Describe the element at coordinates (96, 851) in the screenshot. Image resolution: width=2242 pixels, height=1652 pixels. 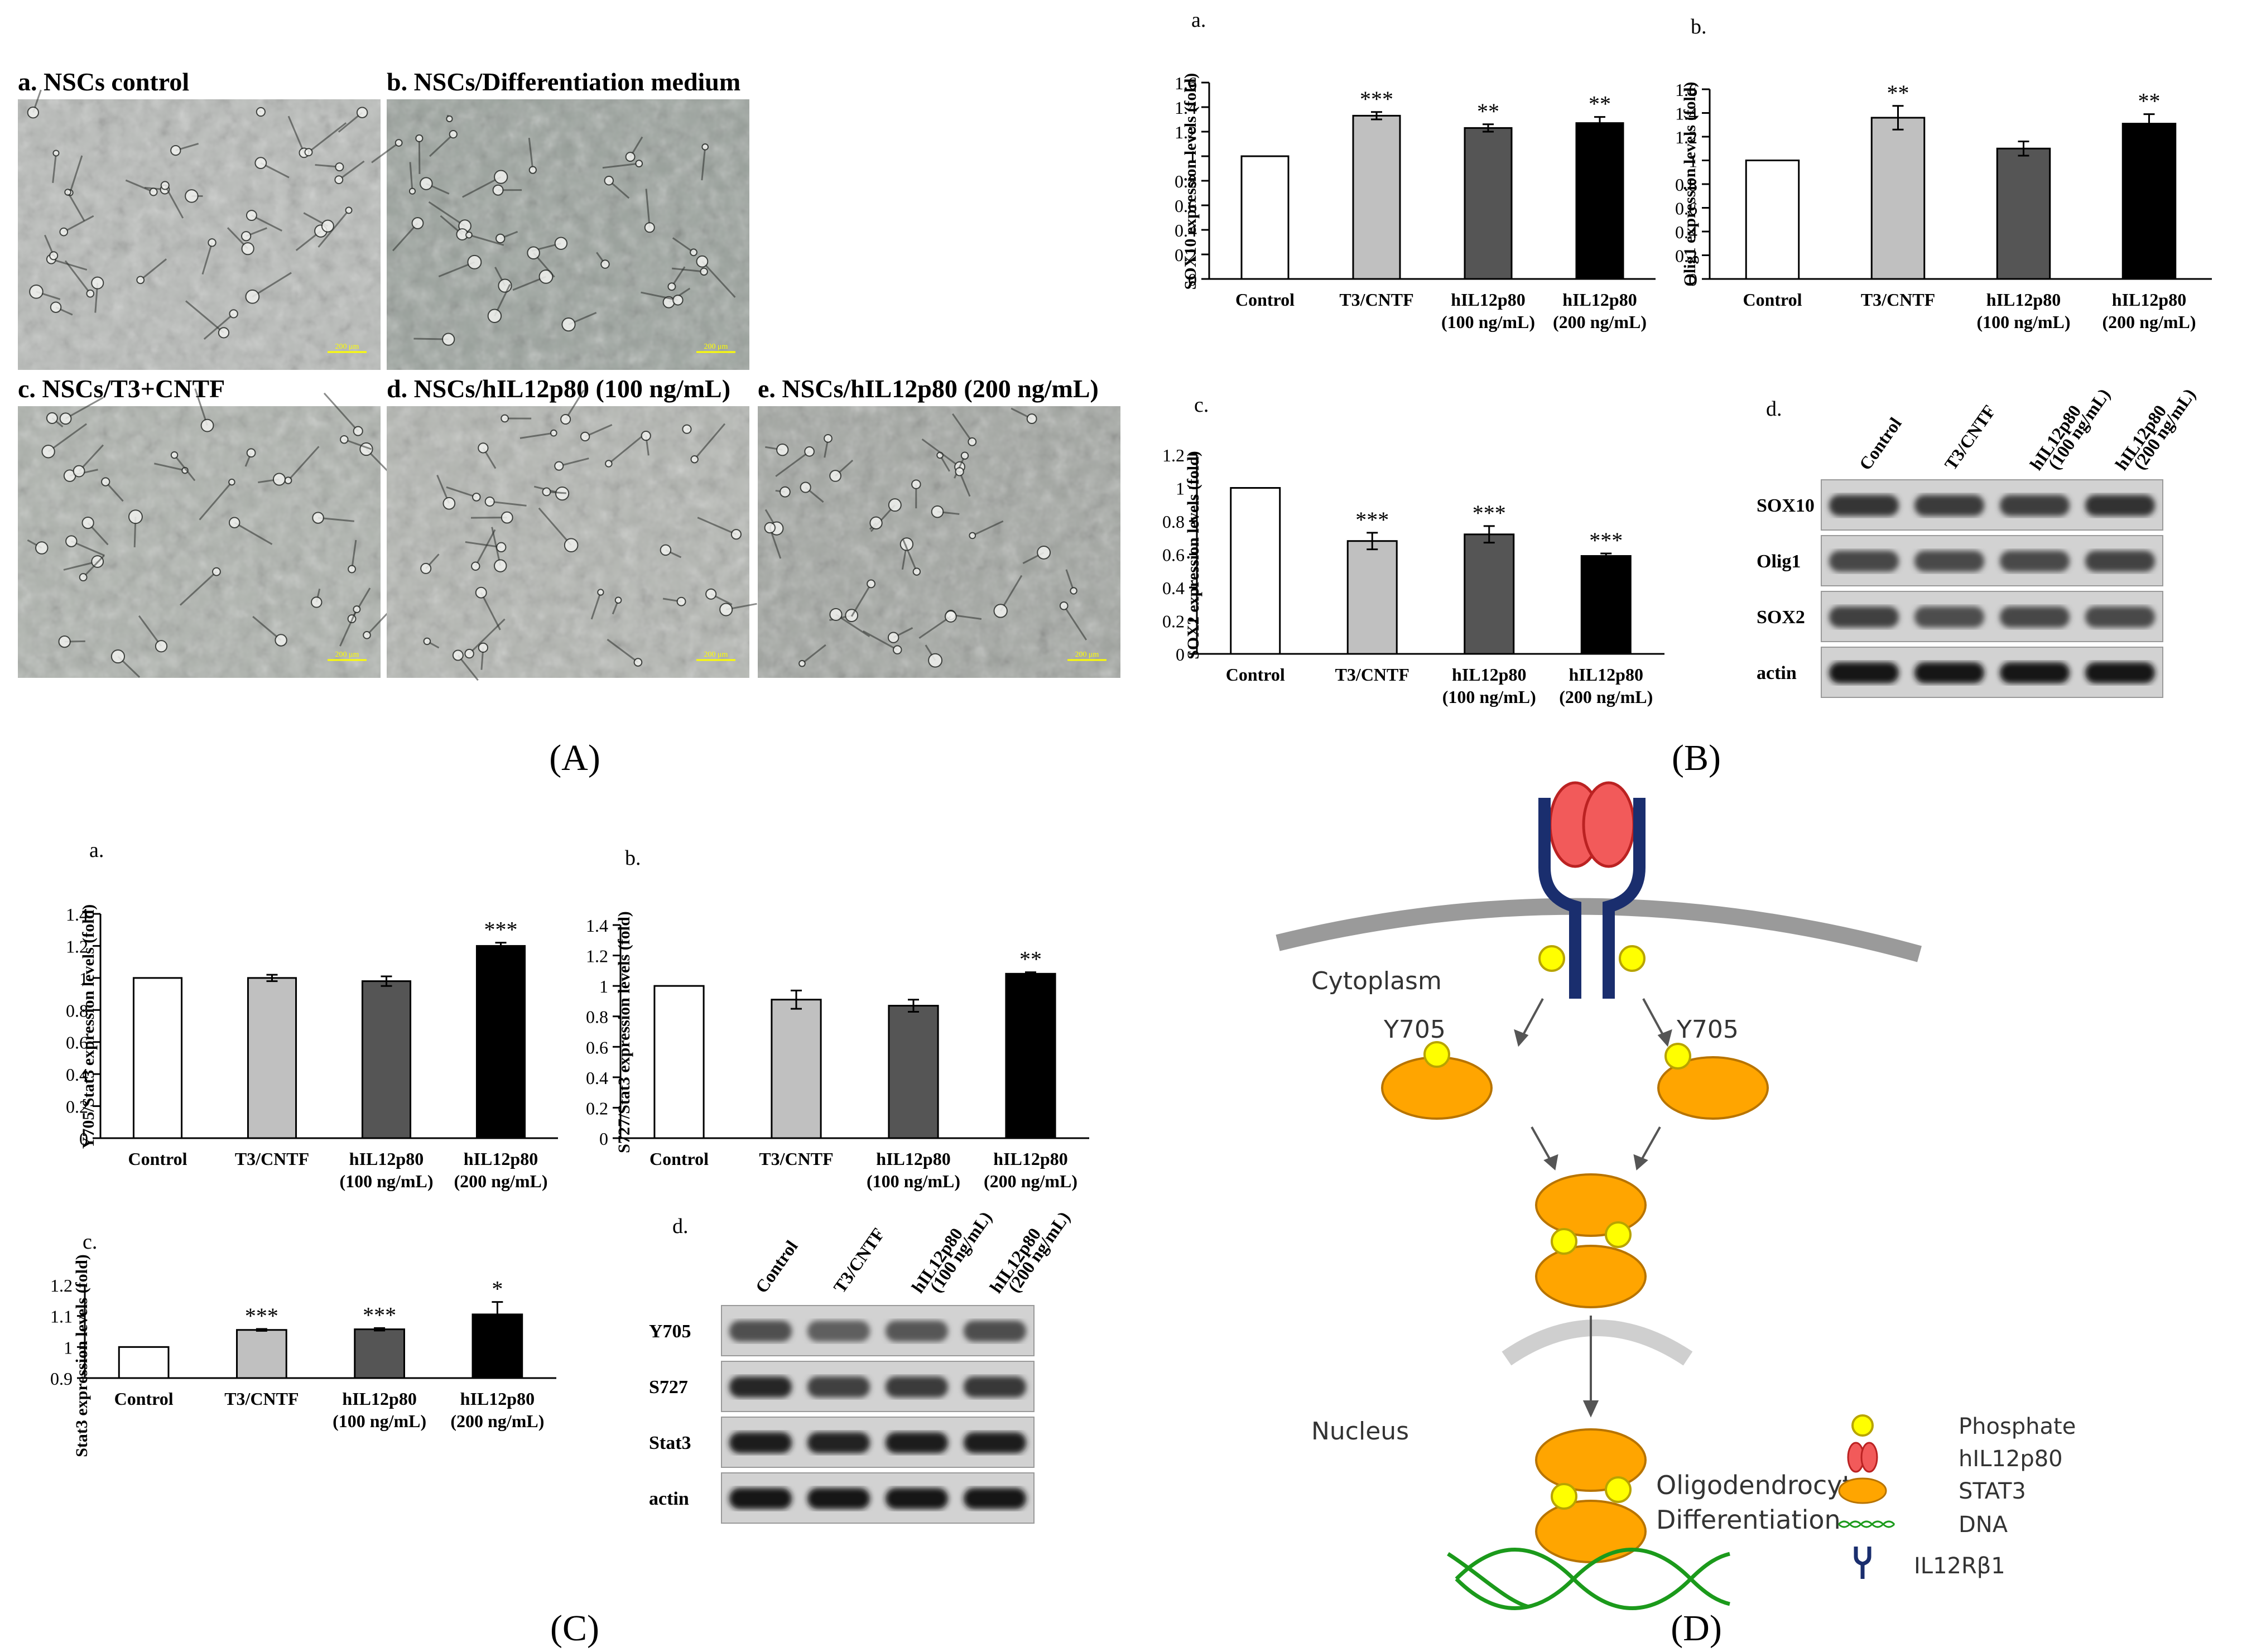
I see `chart-sublabel: a.` at that location.